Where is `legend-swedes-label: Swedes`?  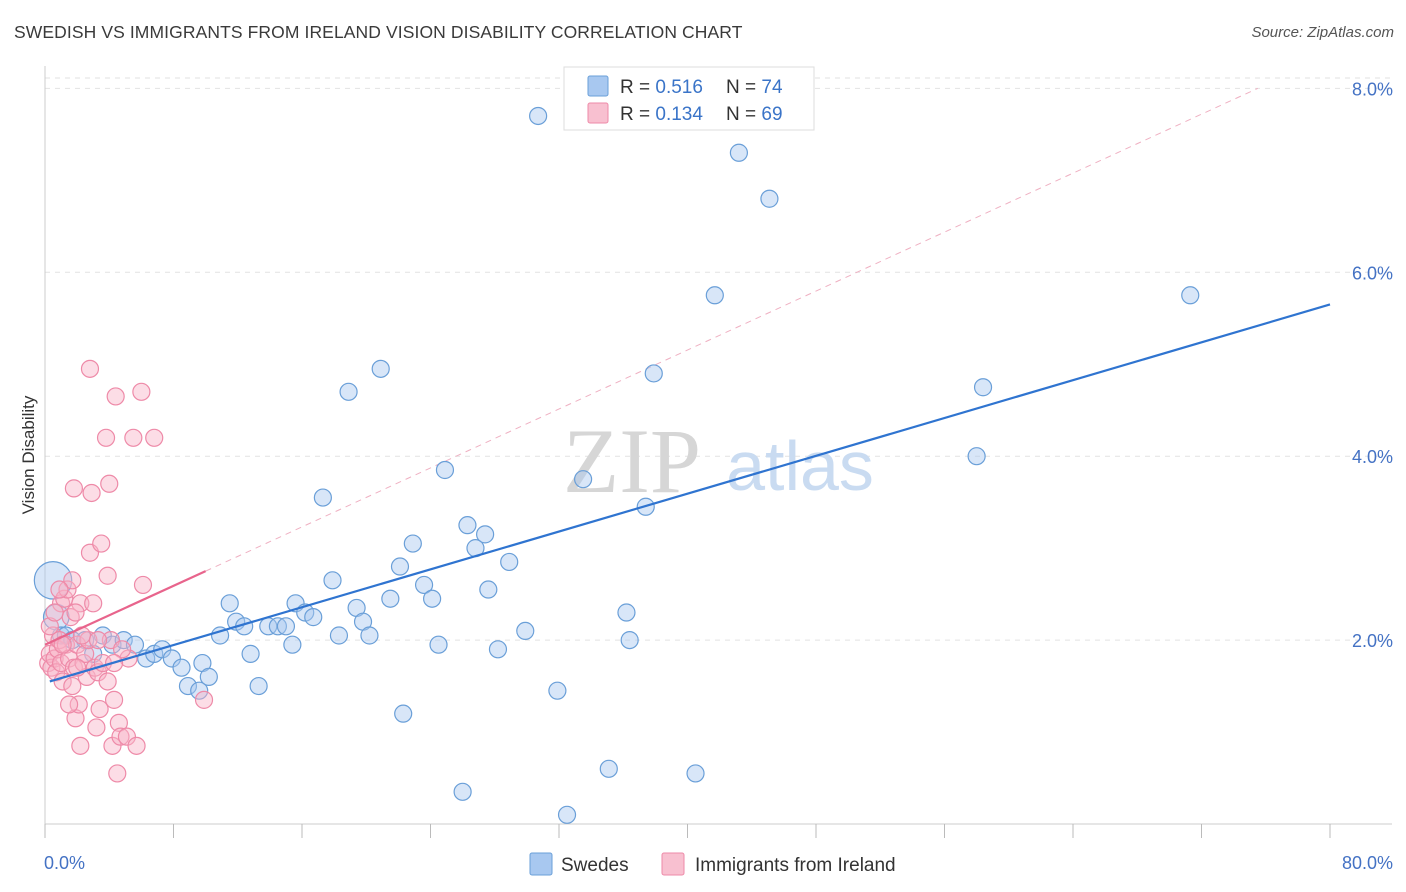 legend-swedes-label: Swedes is located at coordinates (595, 865).